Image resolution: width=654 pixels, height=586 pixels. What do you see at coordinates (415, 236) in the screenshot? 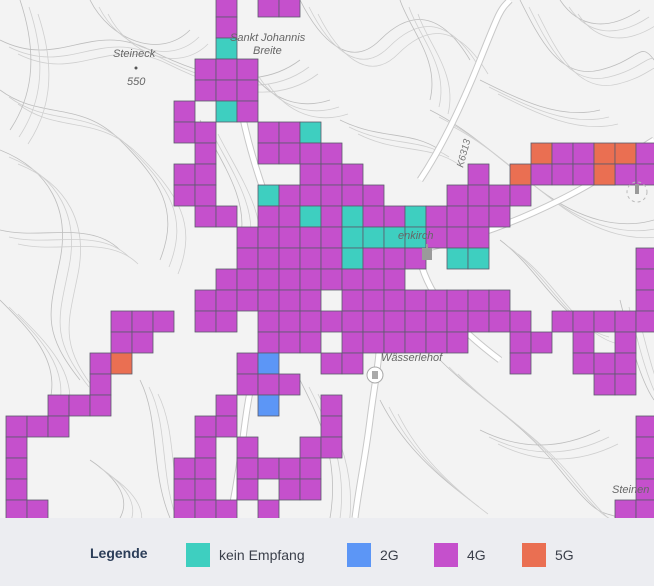
I see `place-label-village: enkirch` at bounding box center [415, 236].